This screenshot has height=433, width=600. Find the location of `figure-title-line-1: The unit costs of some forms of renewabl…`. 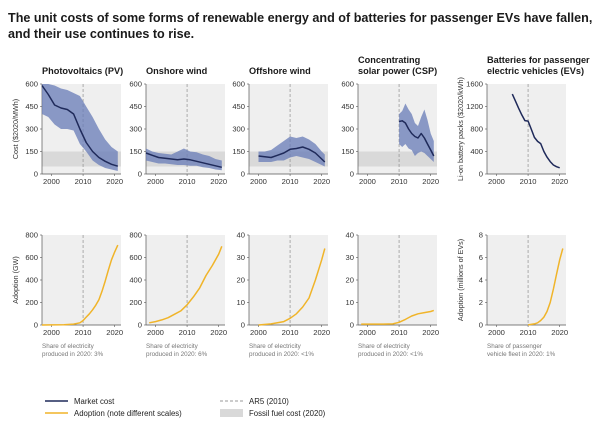

figure-title-line-1: The unit costs of some forms of renewabl… is located at coordinates (300, 18).